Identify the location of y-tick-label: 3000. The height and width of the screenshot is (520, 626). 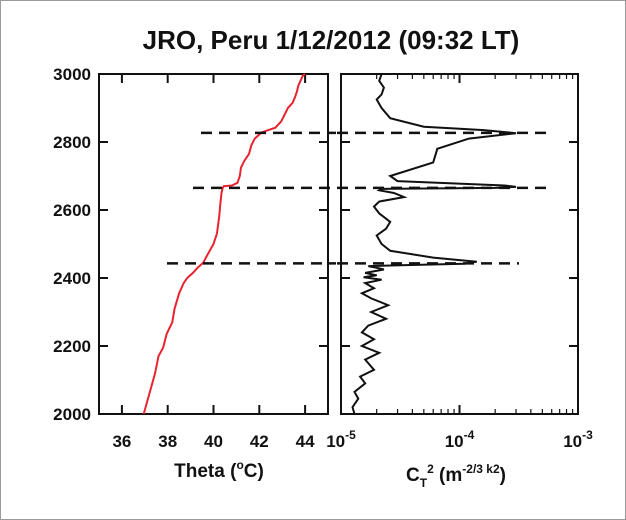
(72, 74).